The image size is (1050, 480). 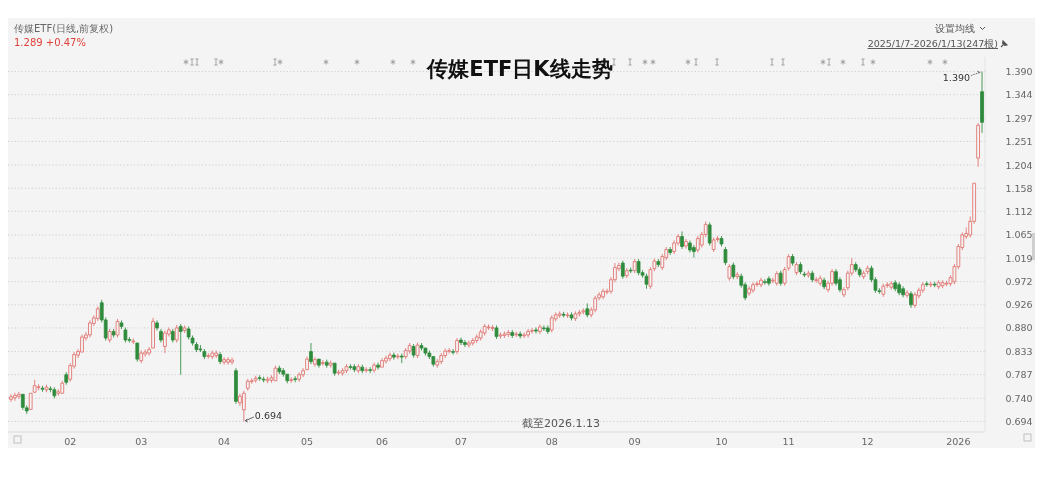 I want to click on annotation: 1.390, so click(x=956, y=77).